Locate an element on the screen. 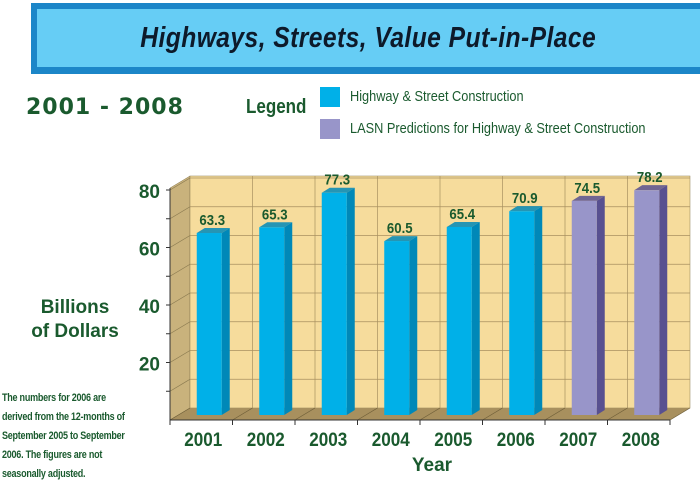  data-label: 77.3 is located at coordinates (337, 179).